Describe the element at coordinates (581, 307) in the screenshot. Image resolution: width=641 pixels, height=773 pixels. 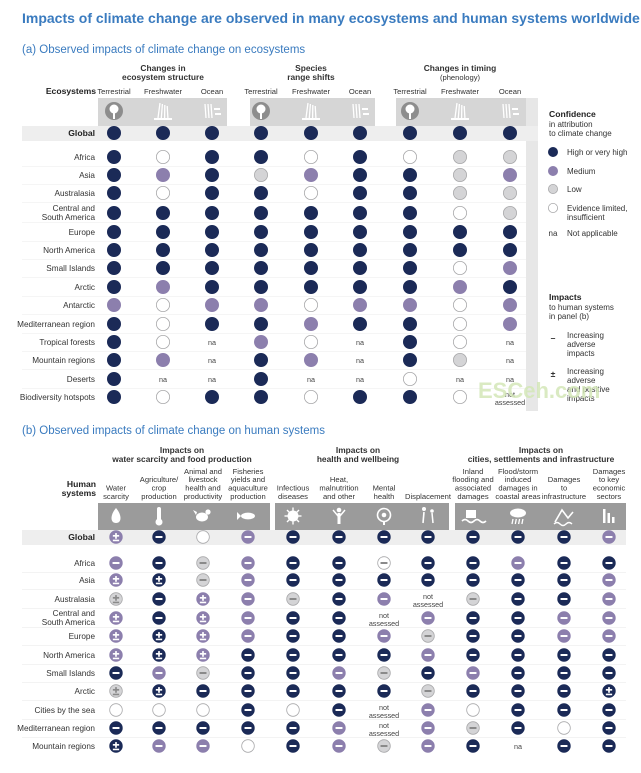
I see `legend-impacts-sub: to human systems` at that location.